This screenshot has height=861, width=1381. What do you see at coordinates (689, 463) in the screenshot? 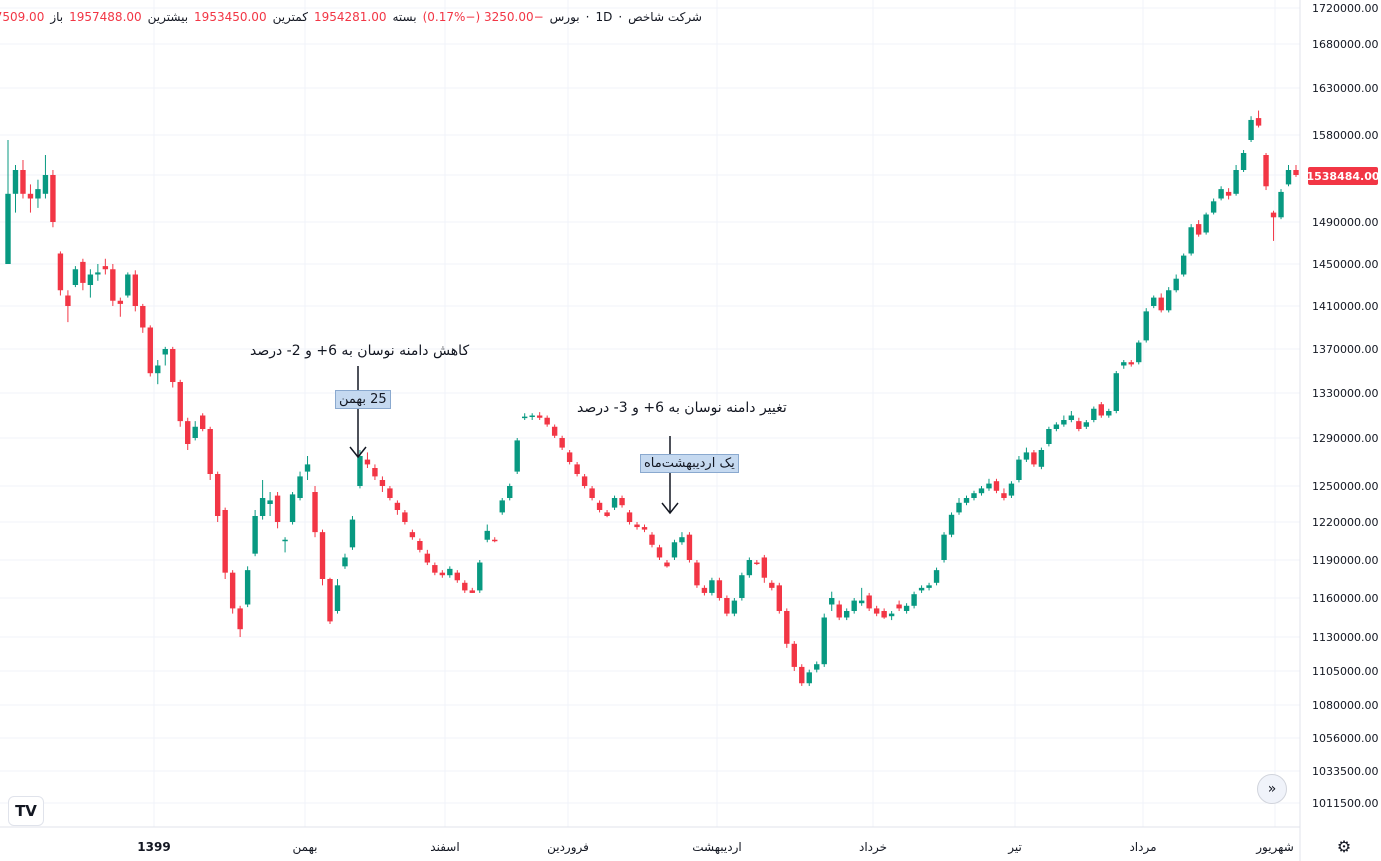
I see `annotation-label-2: یک اردیبهشت‌ماه` at bounding box center [689, 463].